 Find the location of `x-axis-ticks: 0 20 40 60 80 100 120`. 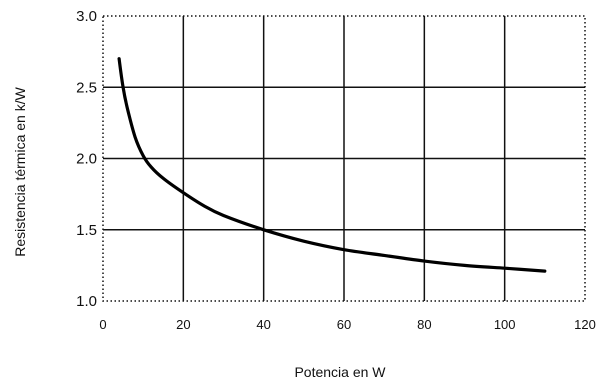

x-axis-ticks: 0 20 40 60 80 100 120 is located at coordinates (347, 324).